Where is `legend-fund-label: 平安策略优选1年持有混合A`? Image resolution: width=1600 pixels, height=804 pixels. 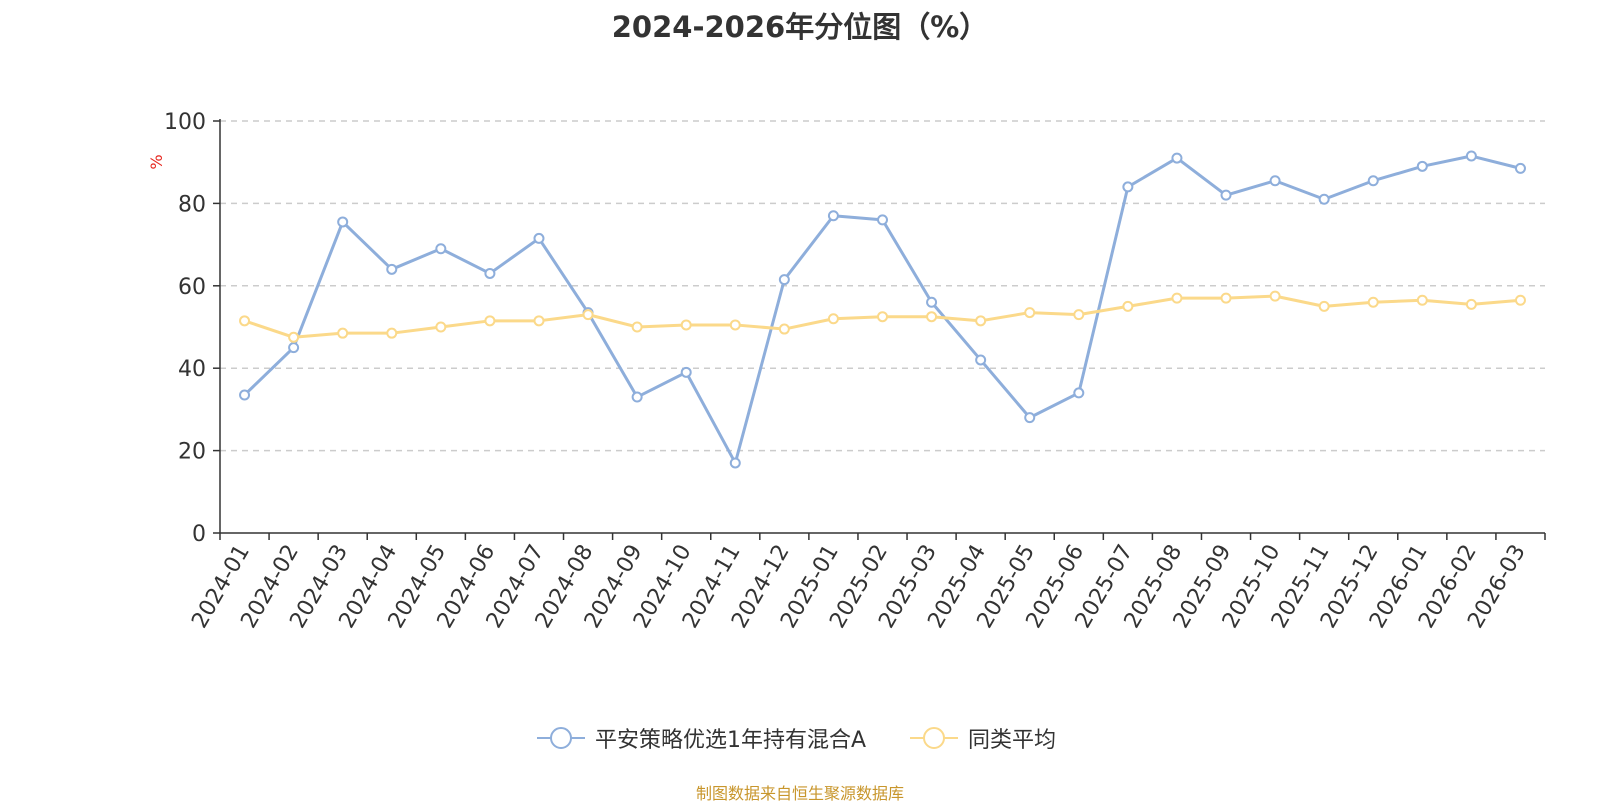 legend-fund-label: 平安策略优选1年持有混合A is located at coordinates (731, 740).